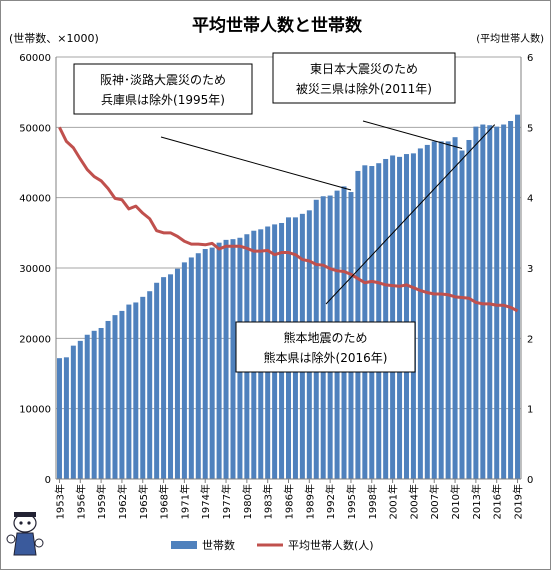  What do you see at coordinates (143, 501) in the screenshot?
I see `x-tick-label: 1965年` at bounding box center [143, 501].